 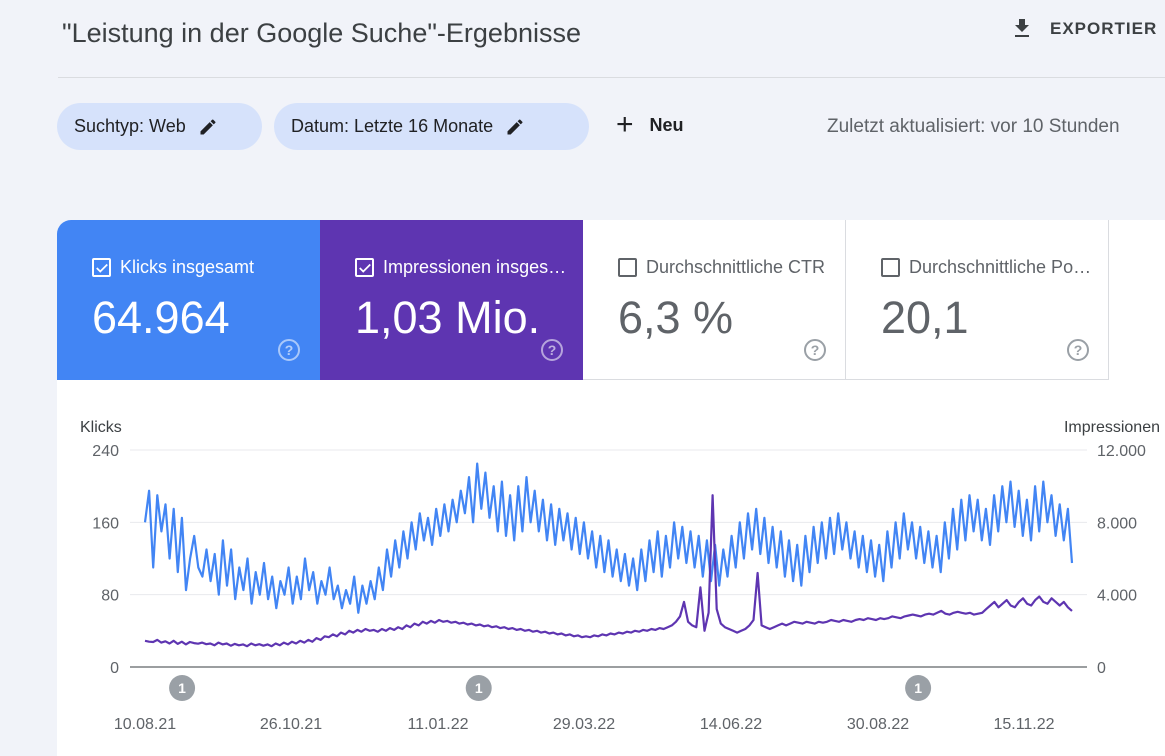 What do you see at coordinates (1101, 668) in the screenshot?
I see `y-right-tick-label: 0` at bounding box center [1101, 668].